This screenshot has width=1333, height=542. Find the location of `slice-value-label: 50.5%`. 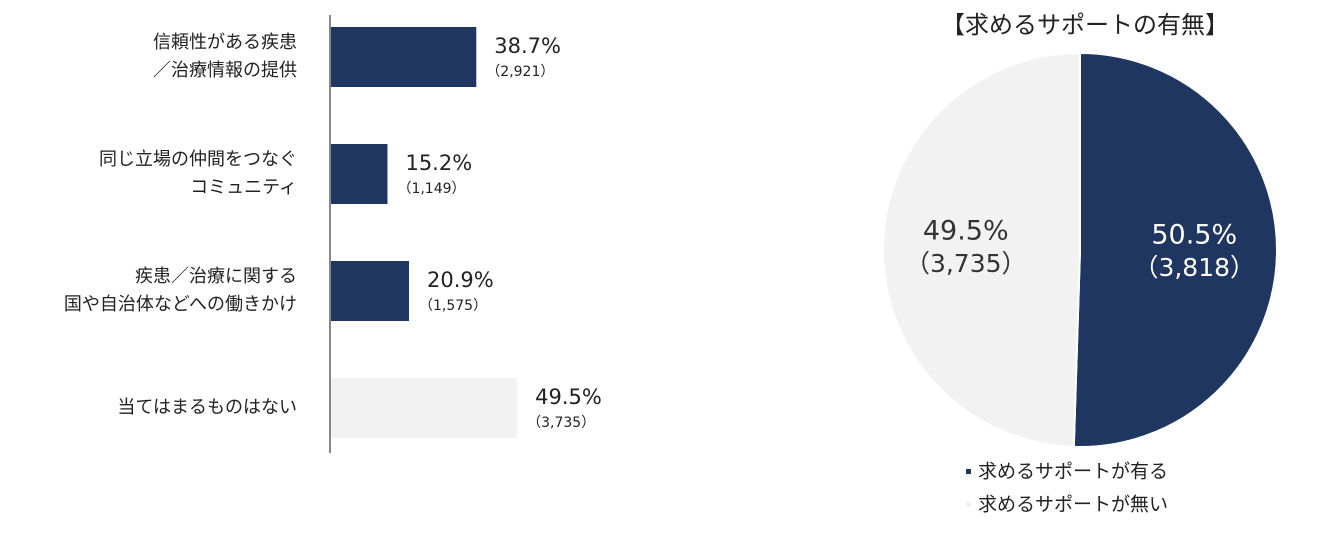

slice-value-label: 50.5% is located at coordinates (1194, 234).